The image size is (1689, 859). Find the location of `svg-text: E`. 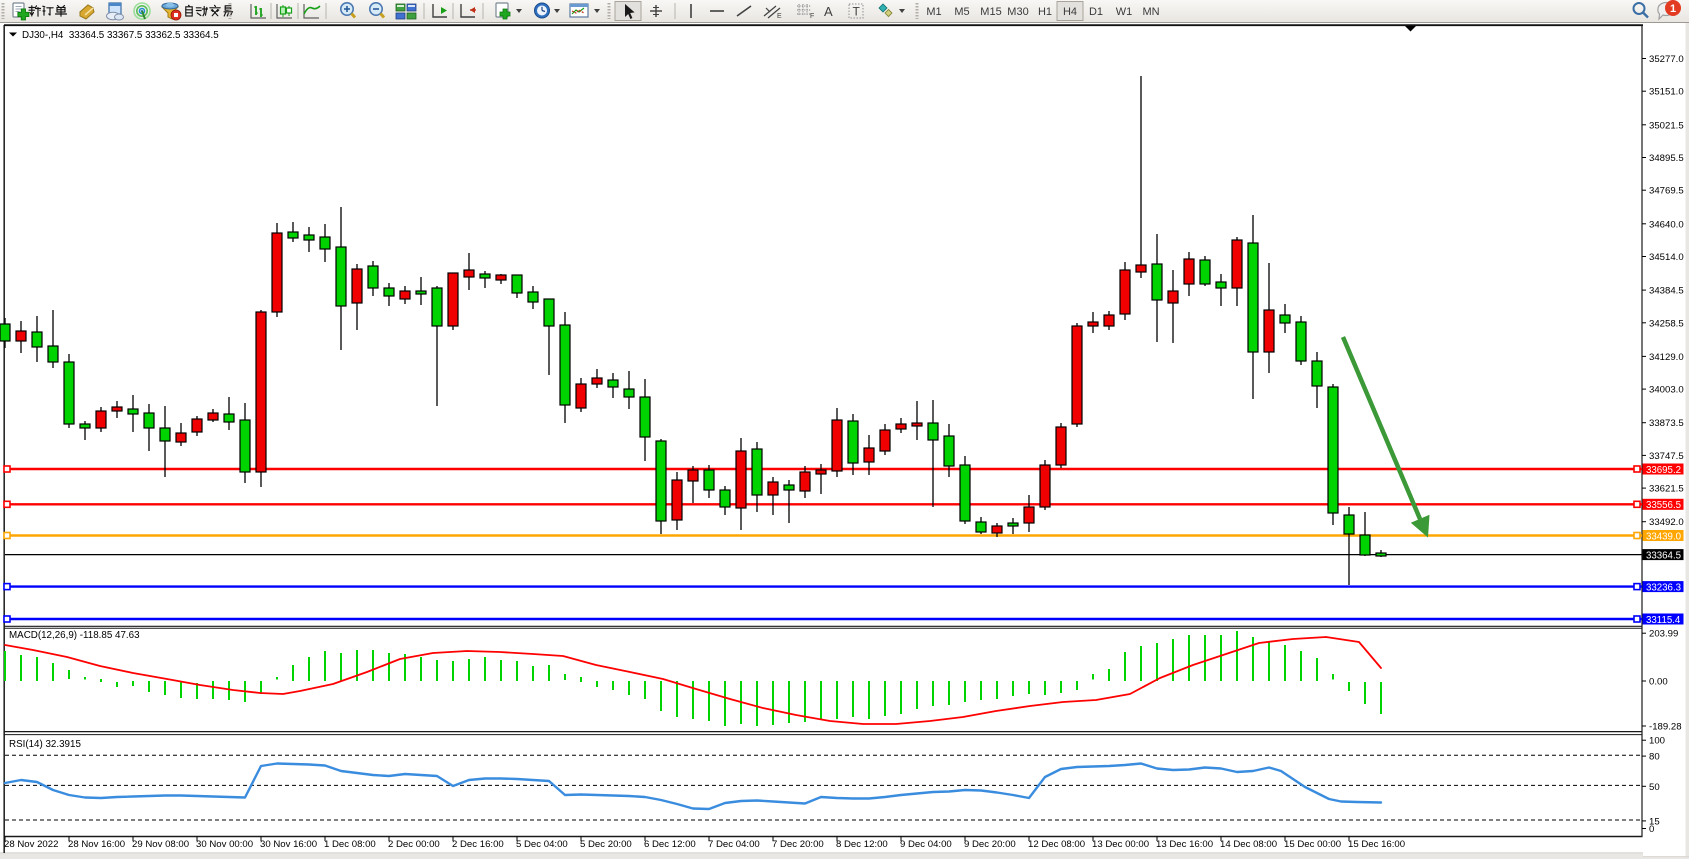

svg-text: E is located at coordinates (779, 16).